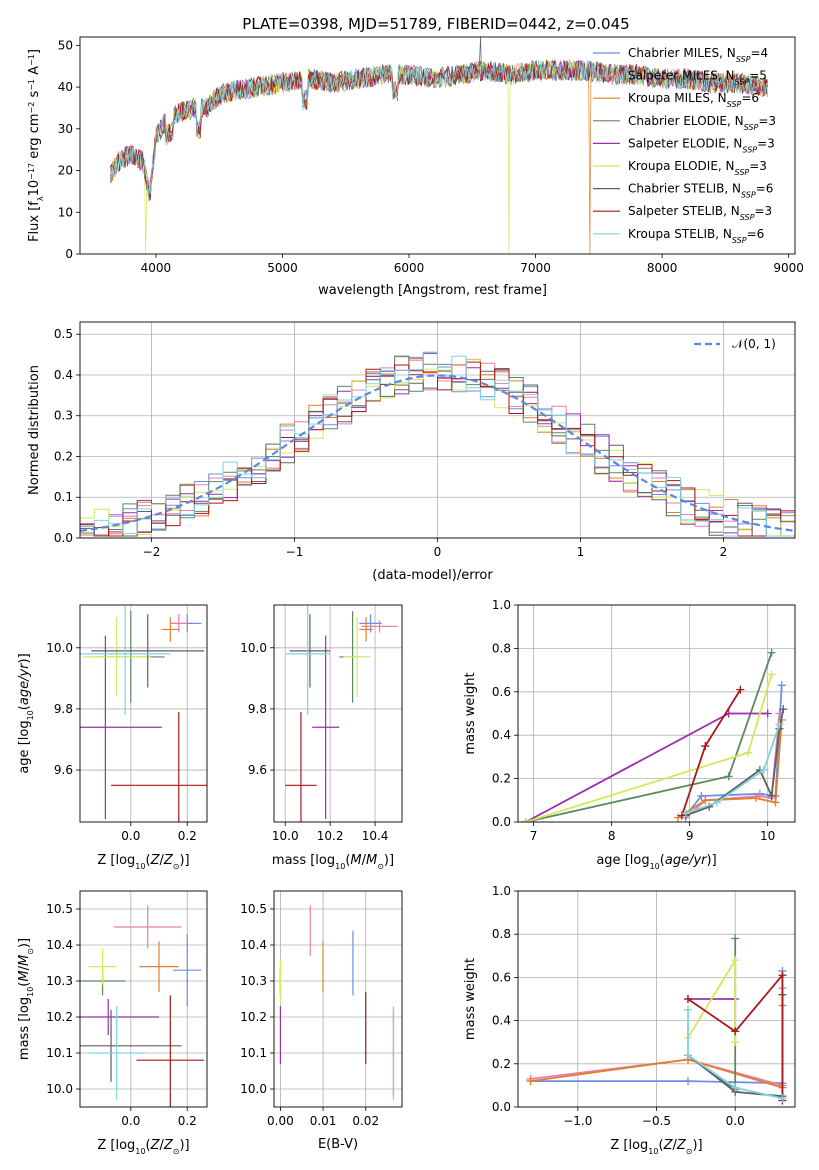 This screenshot has height=1170, width=819. I want to click on y-tick-label: 10.3, so click(253, 981).